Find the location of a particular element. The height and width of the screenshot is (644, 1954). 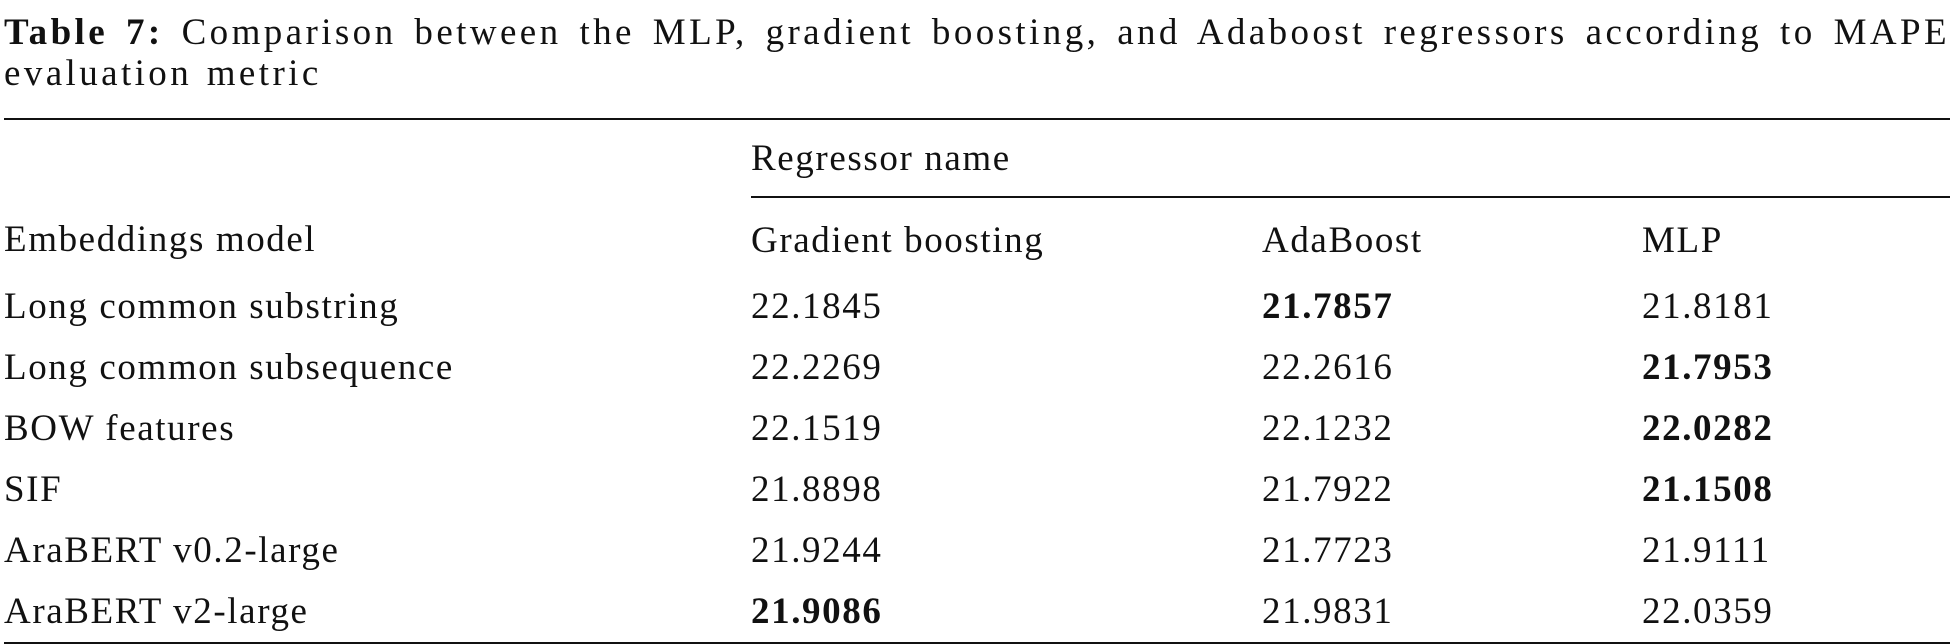

column-header: MLP is located at coordinates (1682, 240).